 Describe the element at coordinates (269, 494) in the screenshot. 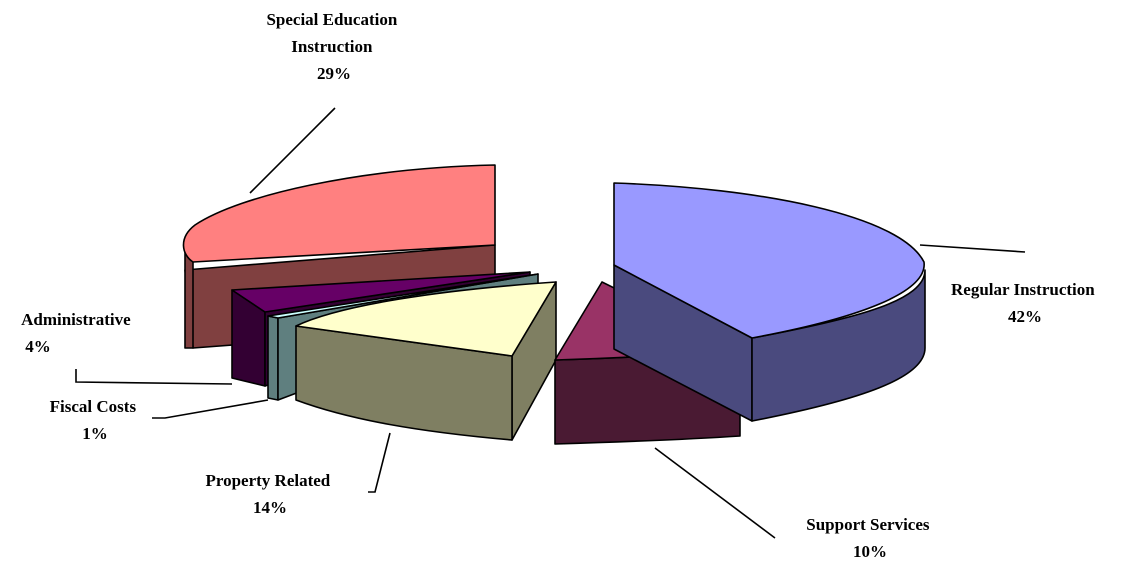

I see `label-property-related: Property Related 14%` at that location.